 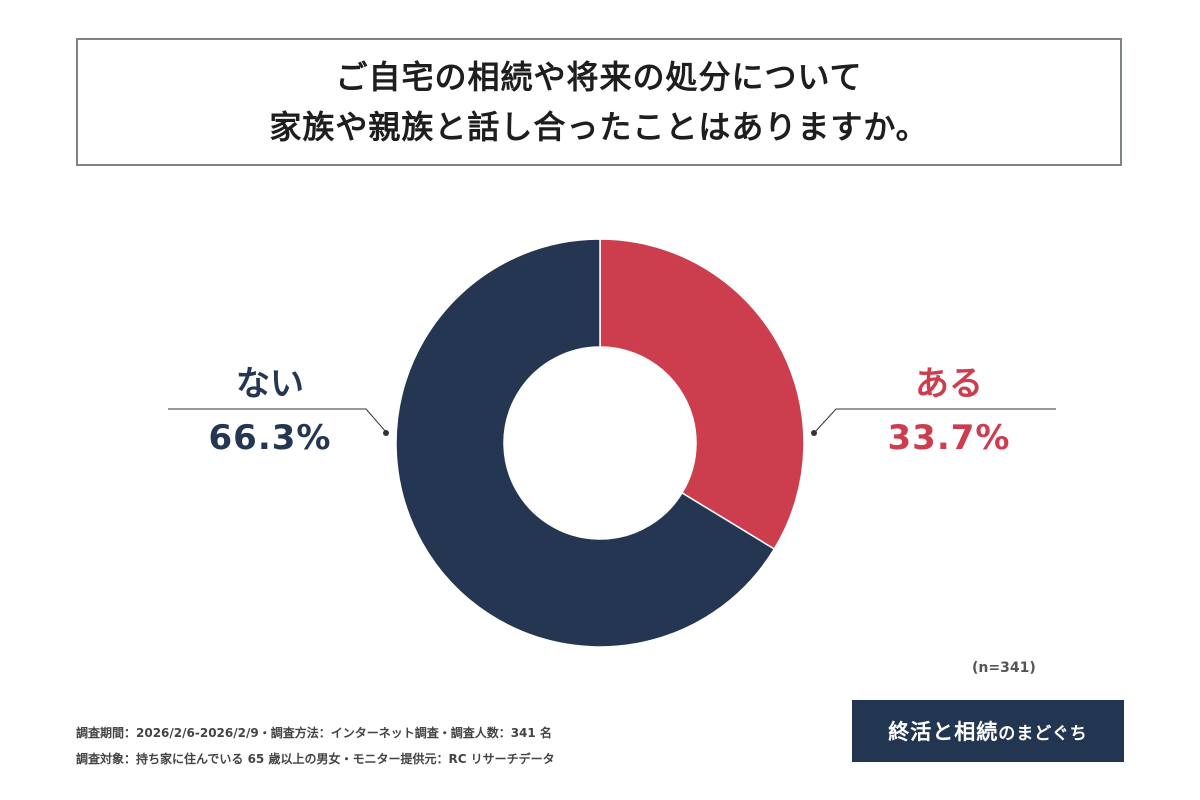 I want to click on brand-name-part1: 終活と相続, so click(x=943, y=732).